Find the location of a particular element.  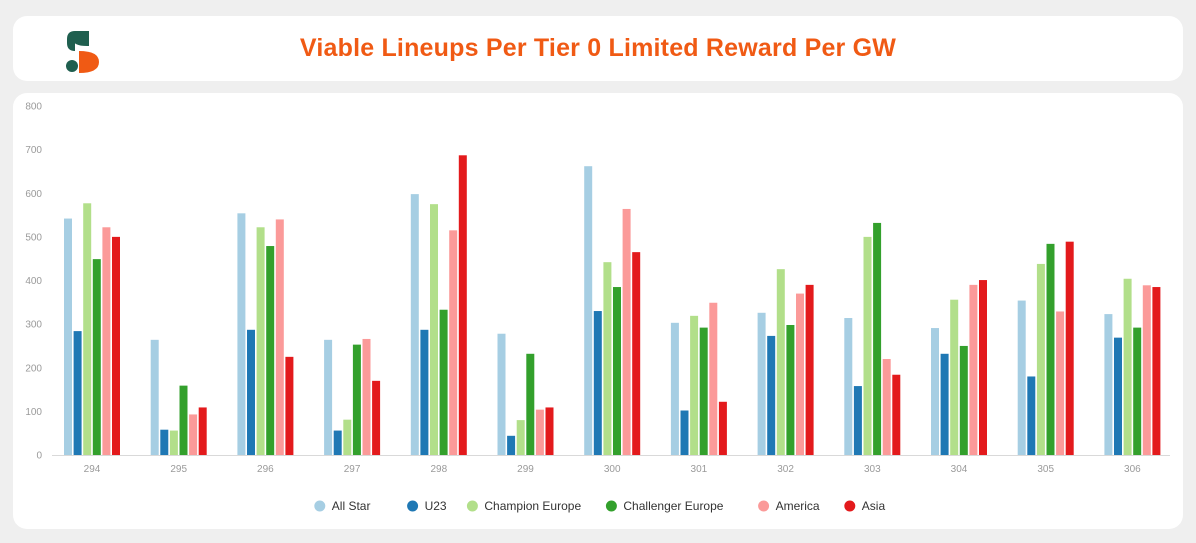

logo-top-shape is located at coordinates (78, 41).